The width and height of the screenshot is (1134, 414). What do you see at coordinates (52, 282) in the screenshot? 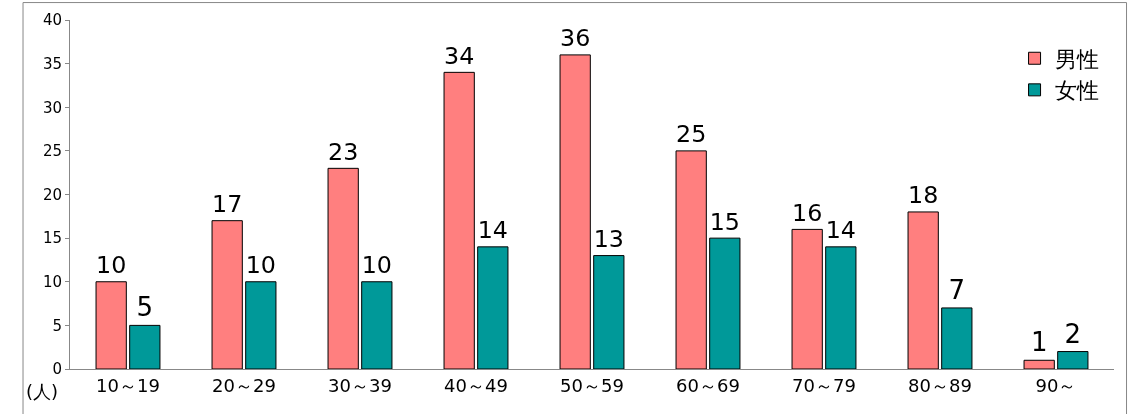
I see `y-tick-label: 10` at bounding box center [52, 282].